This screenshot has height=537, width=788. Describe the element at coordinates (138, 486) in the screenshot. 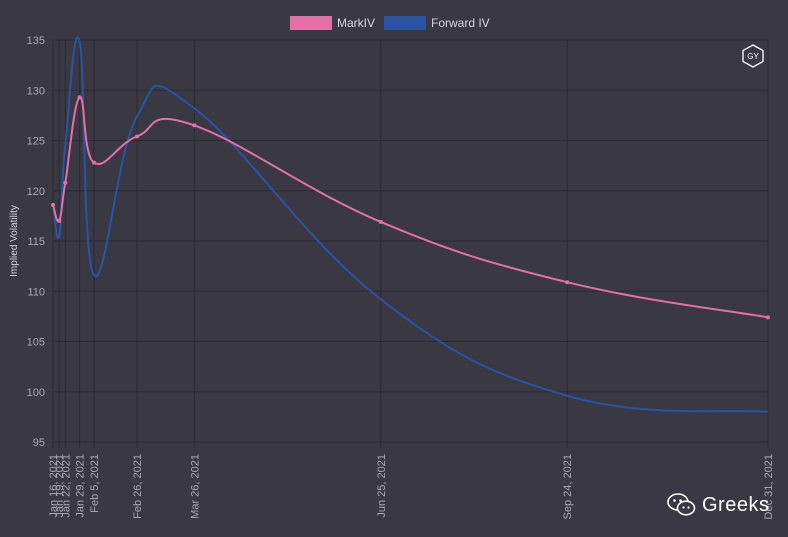

I see `x-tick-label: Feb 26, 2021` at that location.